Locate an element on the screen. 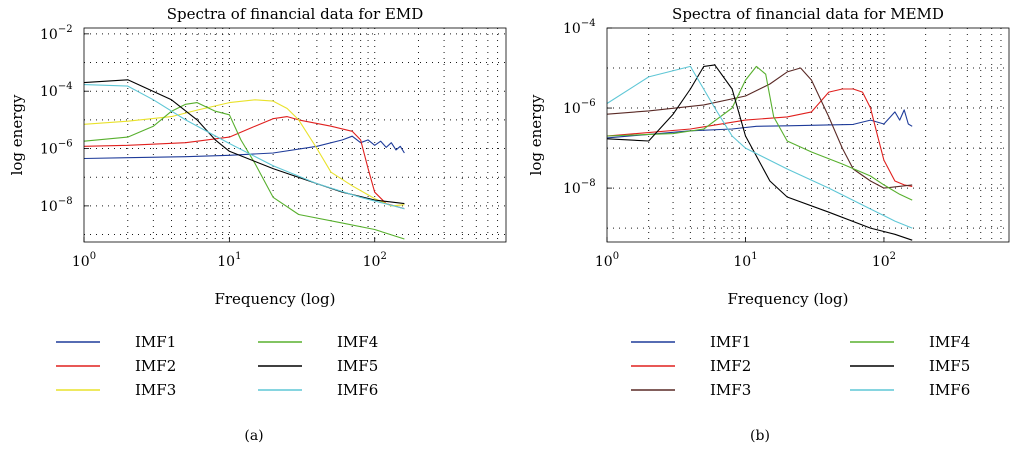 This screenshot has height=449, width=1016. chart-title: Spectra of financial data for EMD is located at coordinates (295, 14).